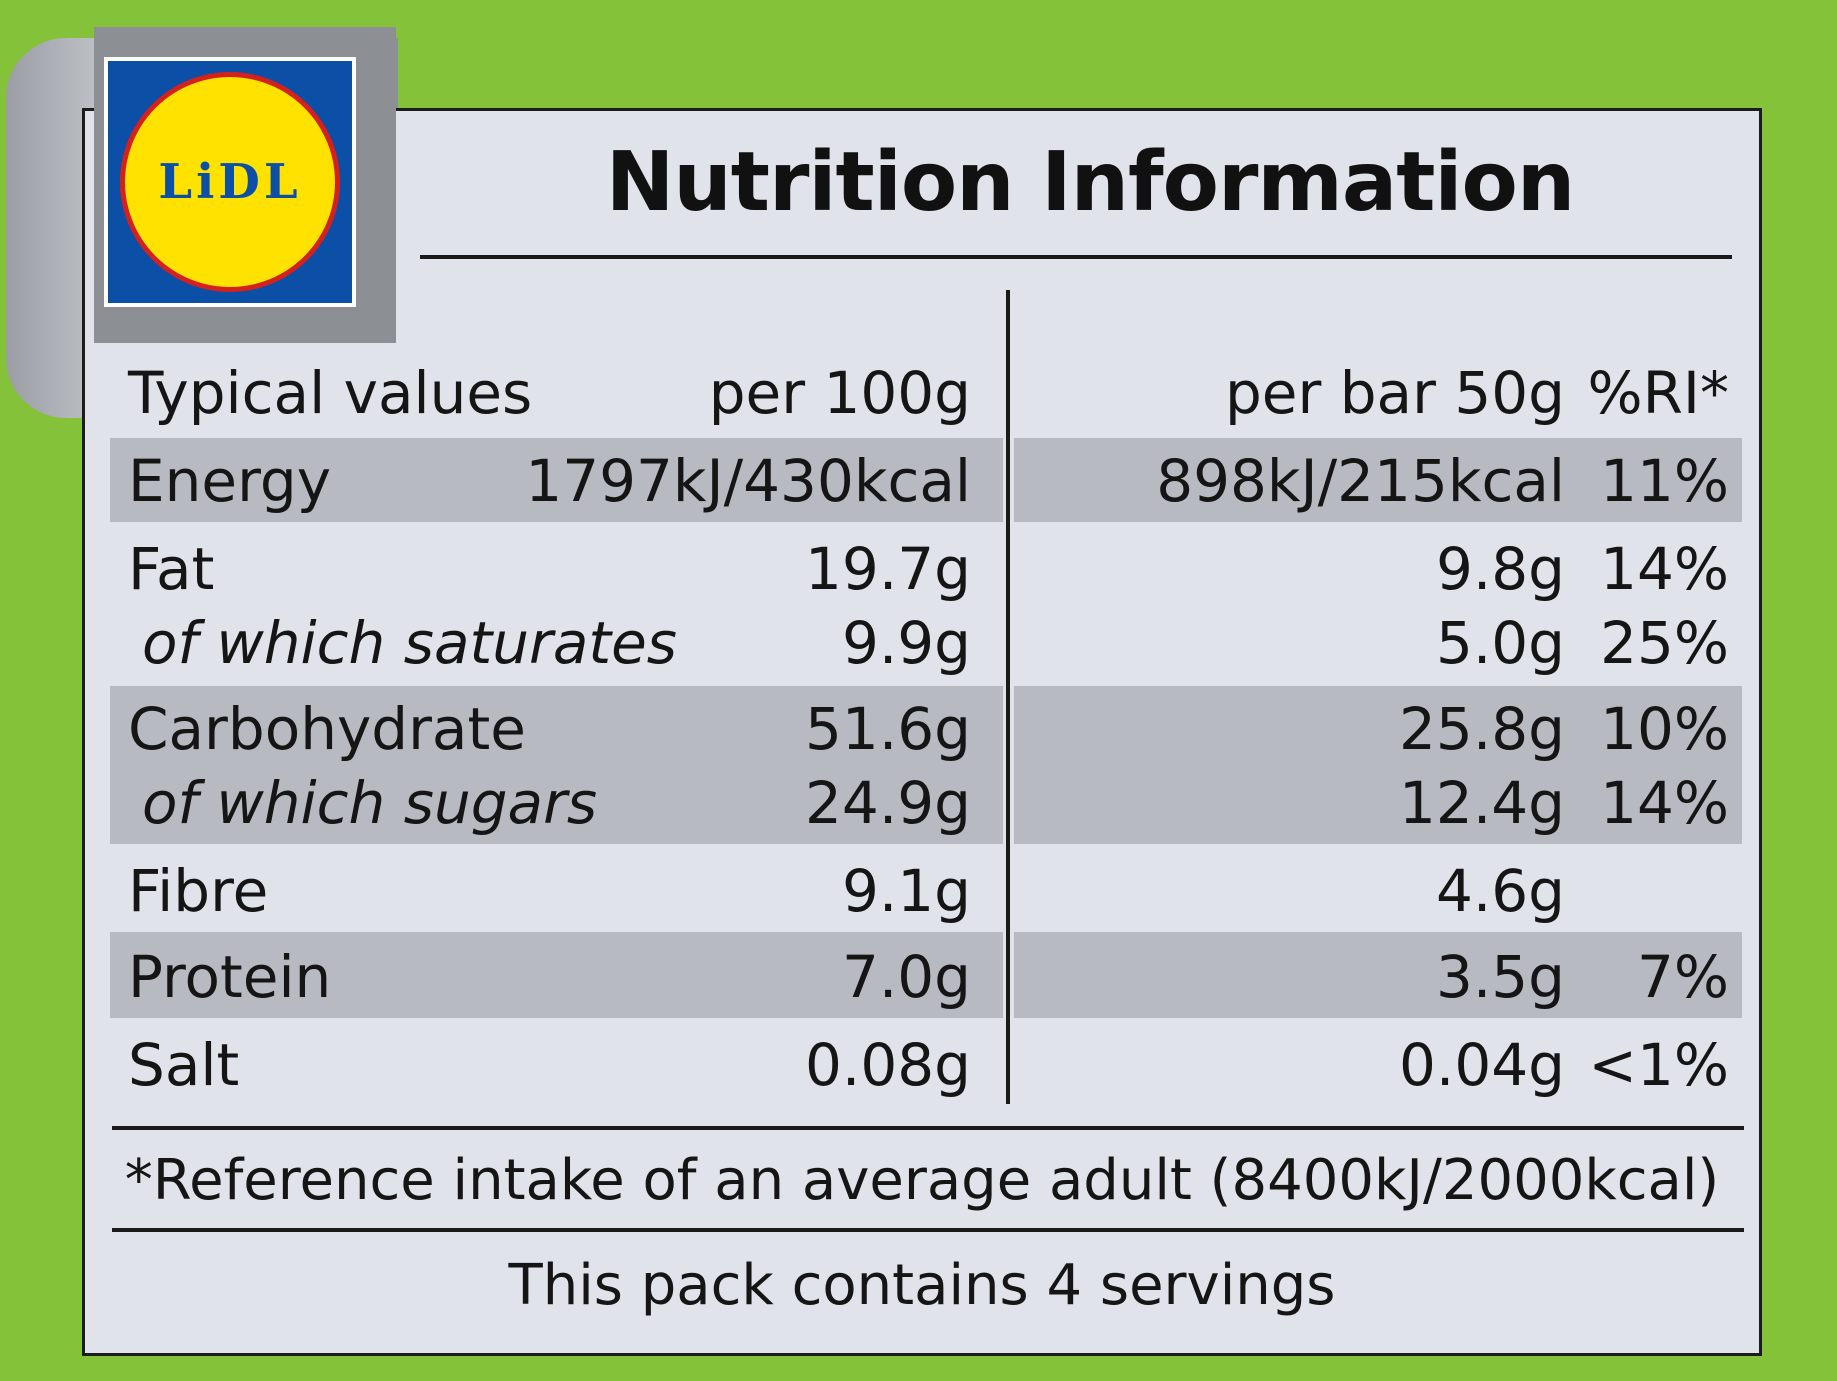 This screenshot has height=1381, width=1837. I want to click on row-per-serving: 12.4g, so click(1482, 803).